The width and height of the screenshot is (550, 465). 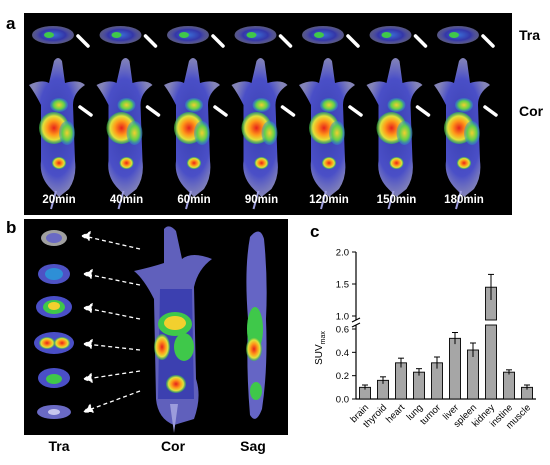 I want to click on bar-liver, so click(x=455, y=366).